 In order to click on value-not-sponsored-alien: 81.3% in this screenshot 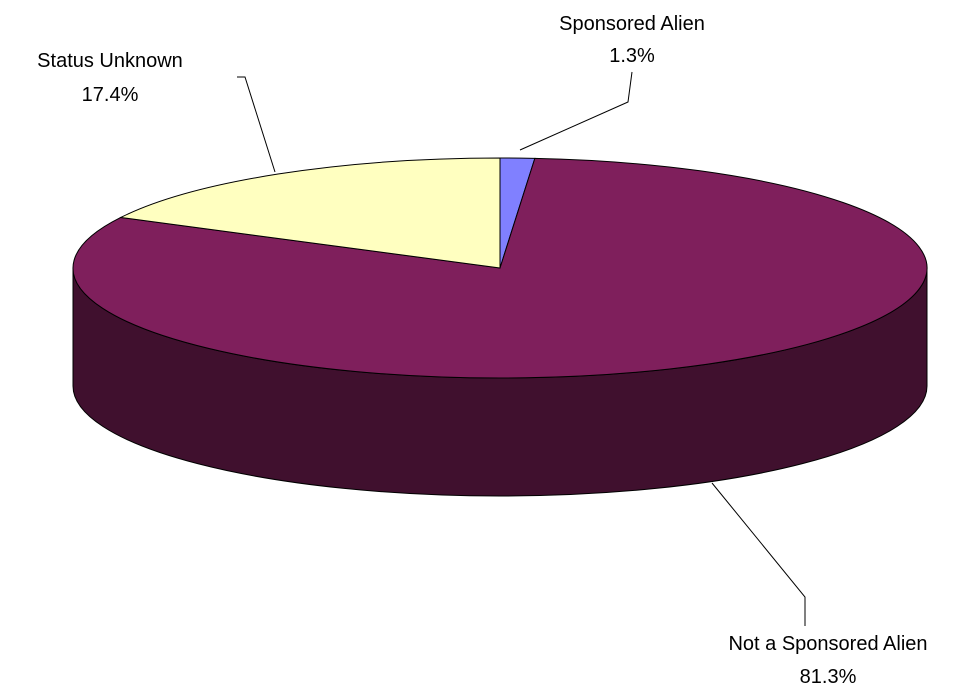, I will do `click(828, 677)`.